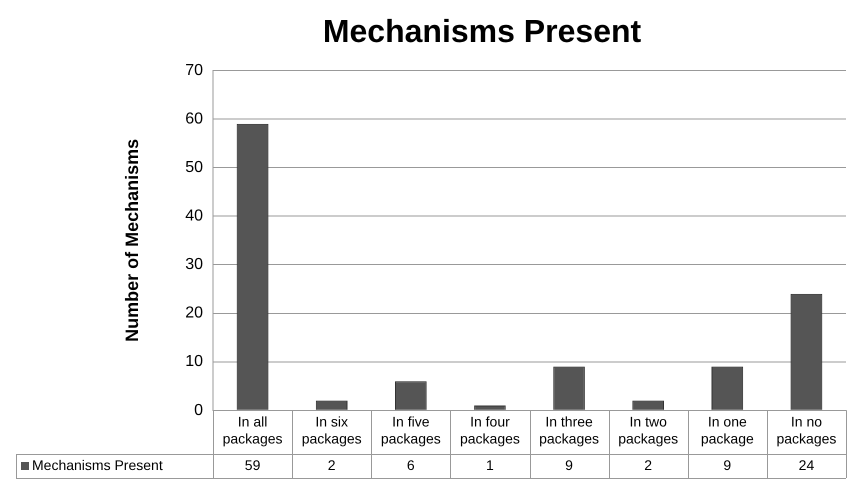 The width and height of the screenshot is (855, 490). What do you see at coordinates (194, 216) in the screenshot?
I see `y-tick-label: 40` at bounding box center [194, 216].